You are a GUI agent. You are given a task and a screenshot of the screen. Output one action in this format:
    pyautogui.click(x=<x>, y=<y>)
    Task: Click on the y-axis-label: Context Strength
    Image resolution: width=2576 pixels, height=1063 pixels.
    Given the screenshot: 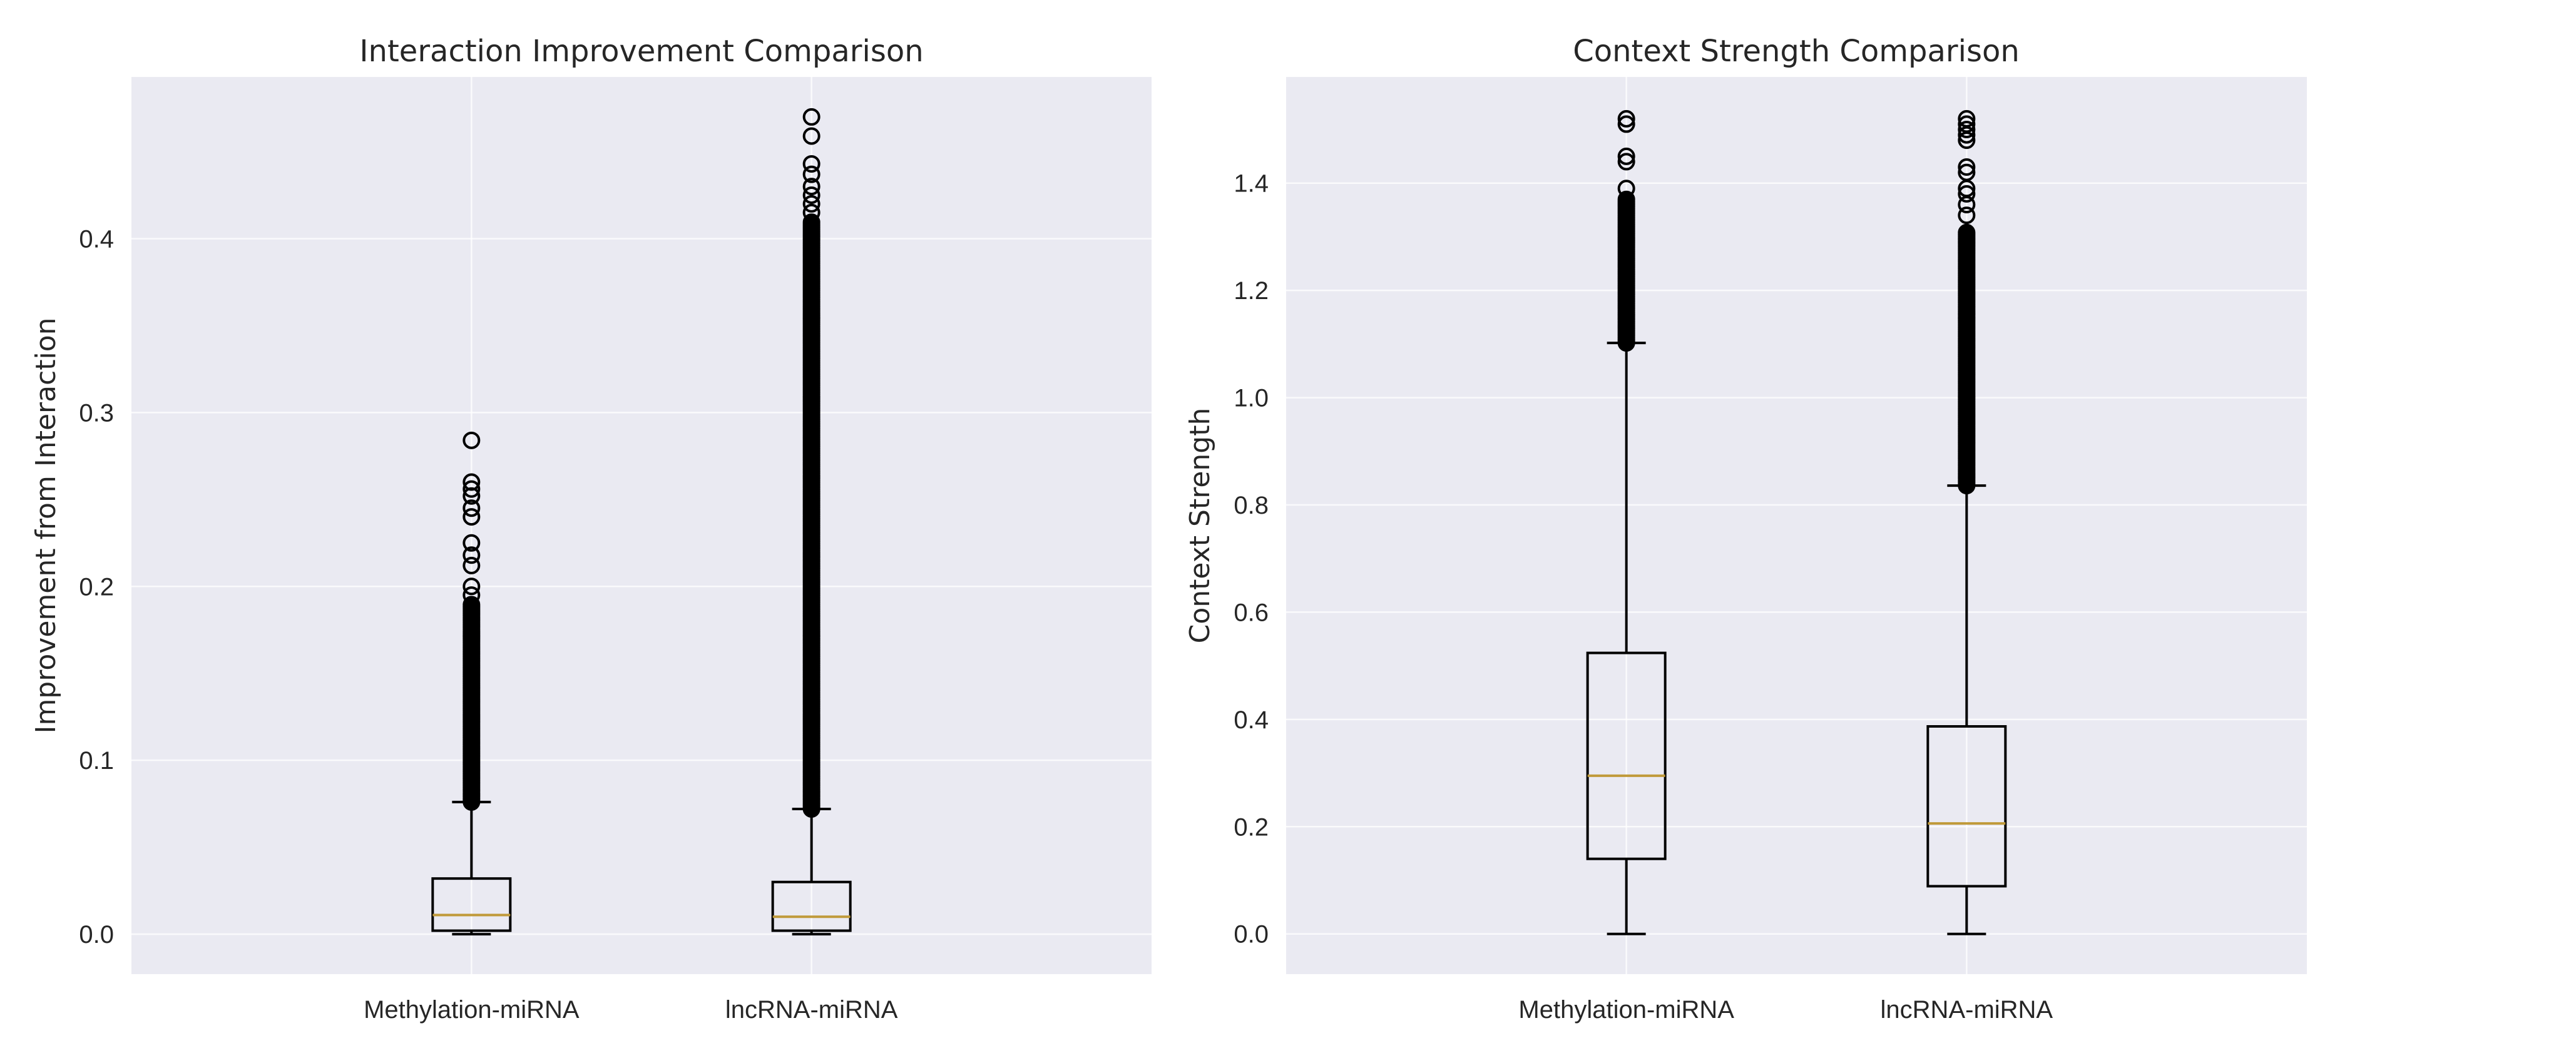 What is the action you would take?
    pyautogui.click(x=1200, y=526)
    